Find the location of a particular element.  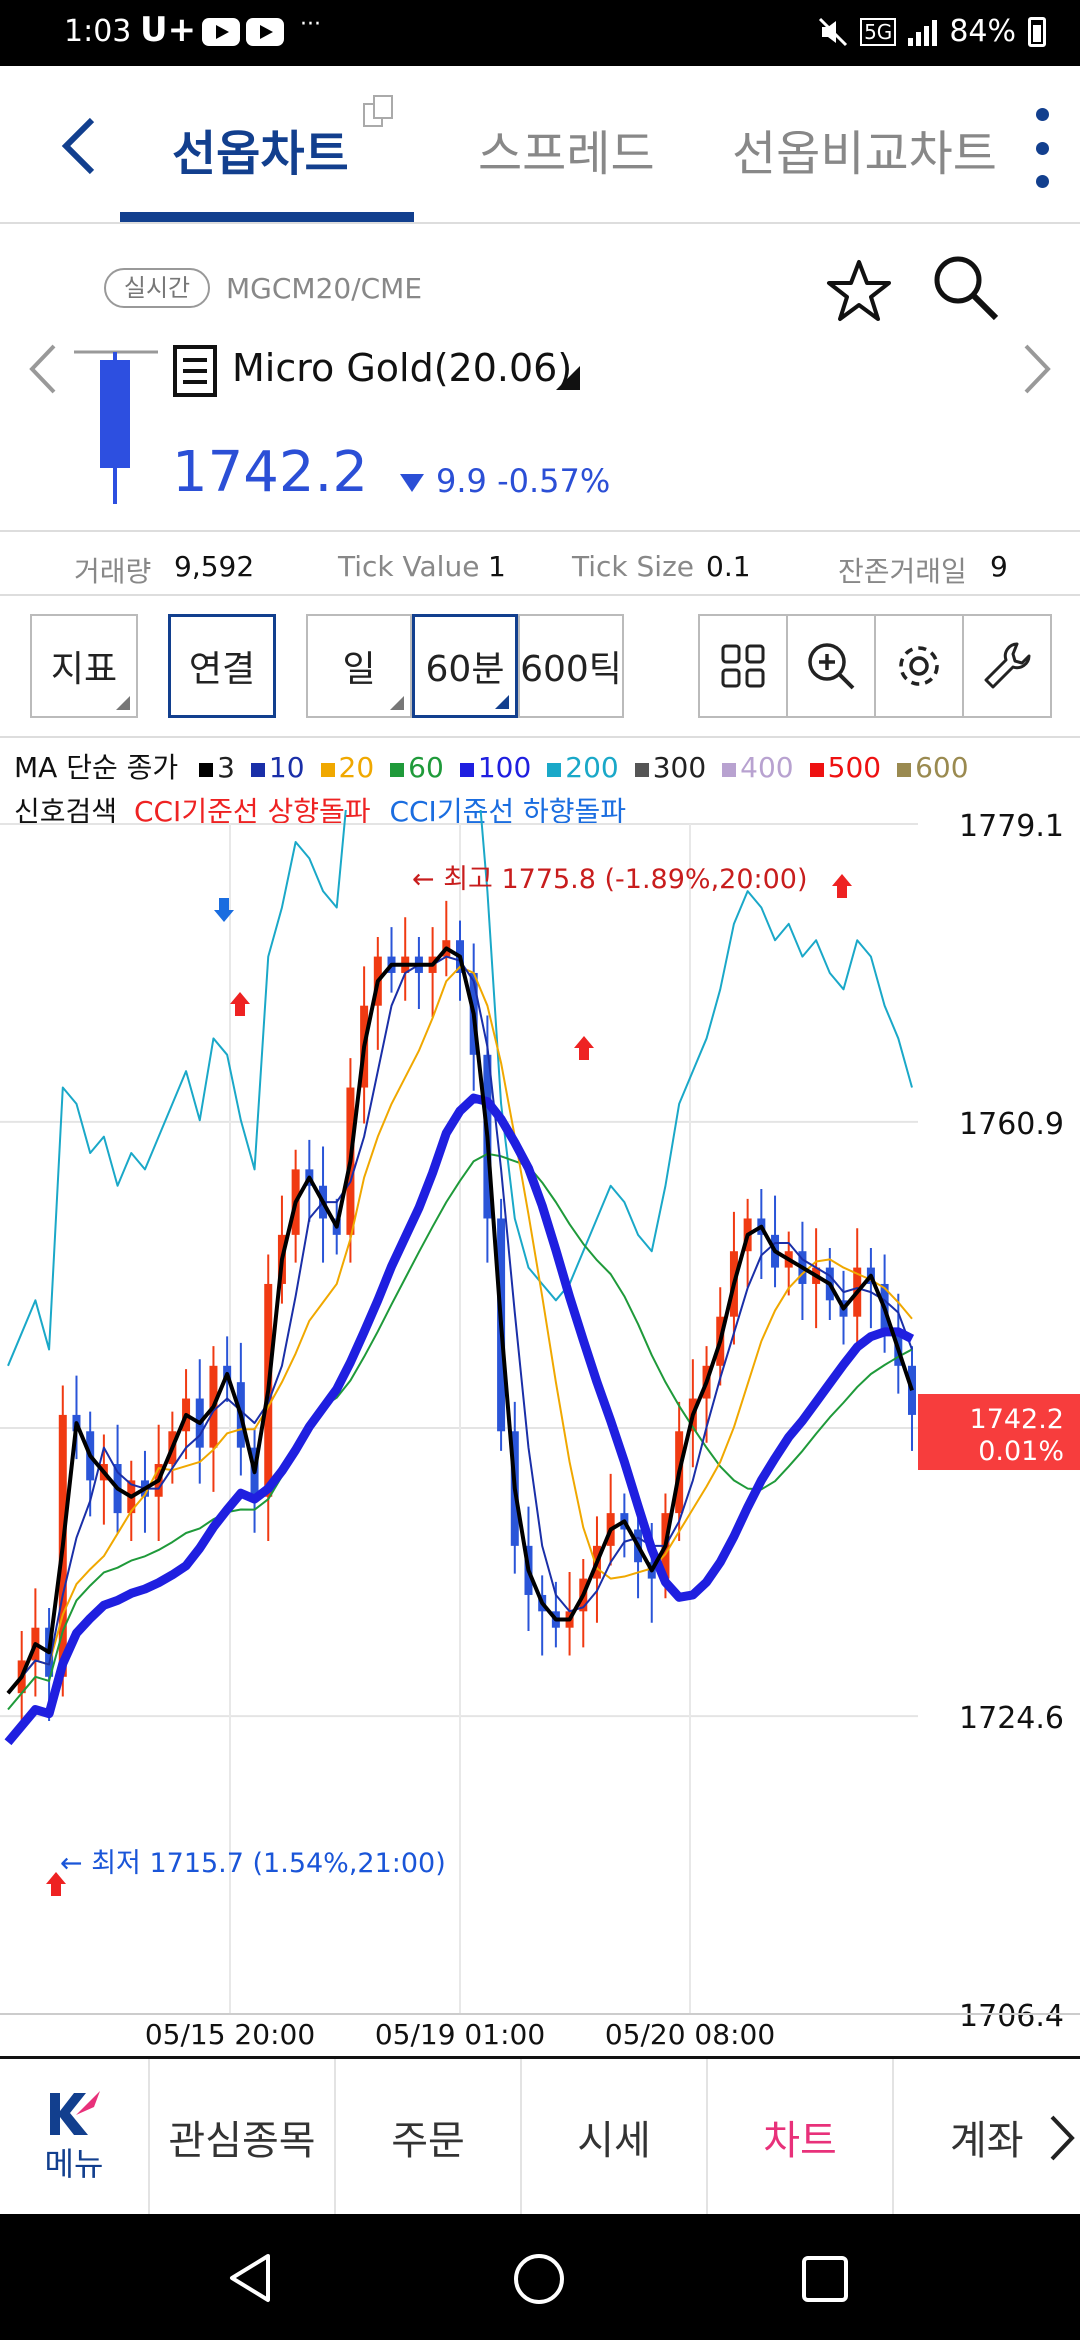

copy-icon is located at coordinates (379, 112).